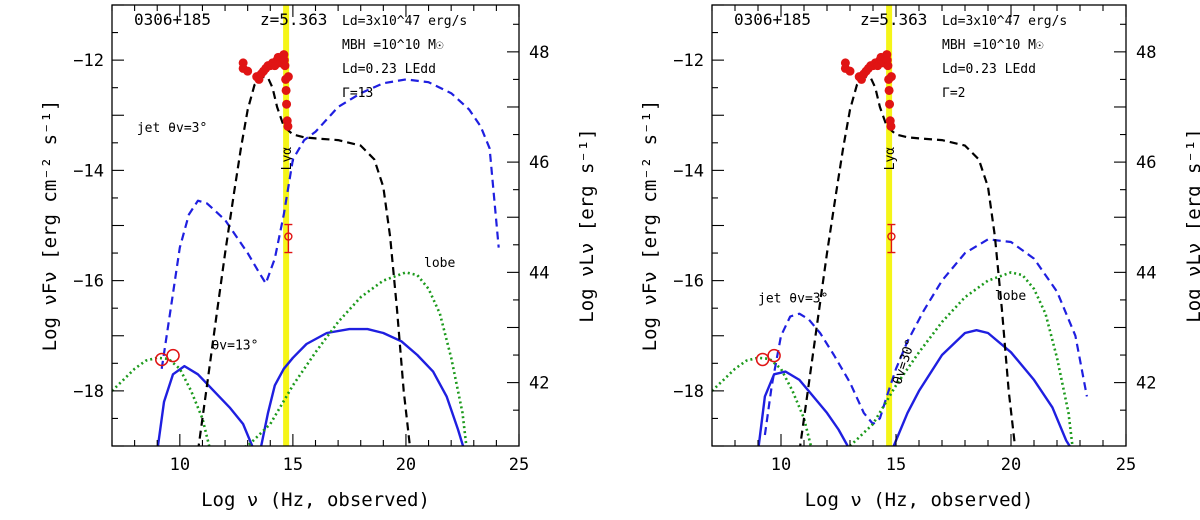  Describe the element at coordinates (953, 93) in the screenshot. I see `param-line: Γ=2` at that location.